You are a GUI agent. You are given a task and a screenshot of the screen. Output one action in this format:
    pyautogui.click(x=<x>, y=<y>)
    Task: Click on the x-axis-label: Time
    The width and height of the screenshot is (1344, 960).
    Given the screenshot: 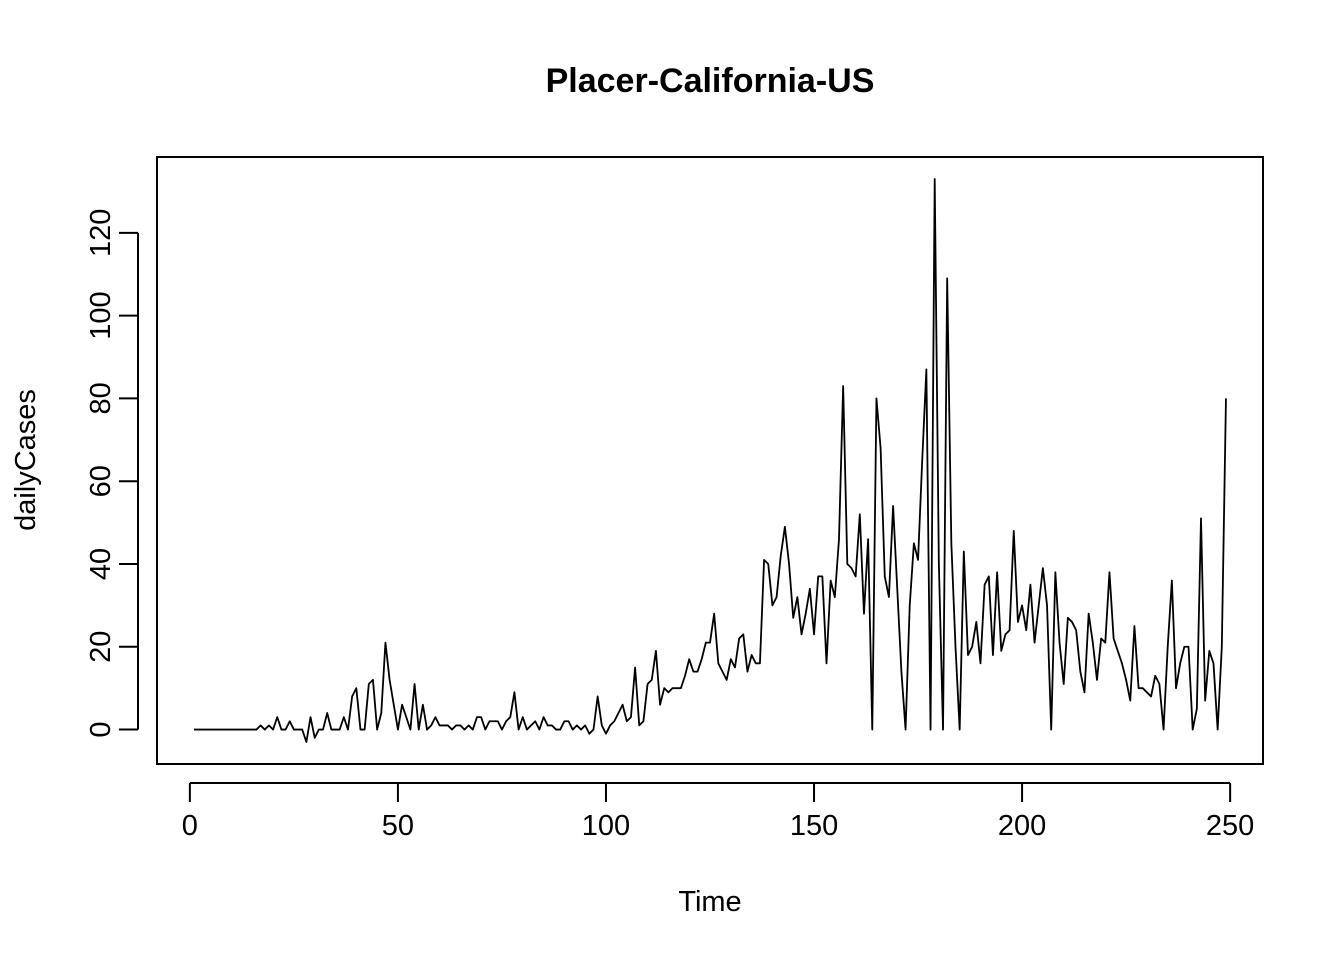 What is the action you would take?
    pyautogui.click(x=709, y=902)
    